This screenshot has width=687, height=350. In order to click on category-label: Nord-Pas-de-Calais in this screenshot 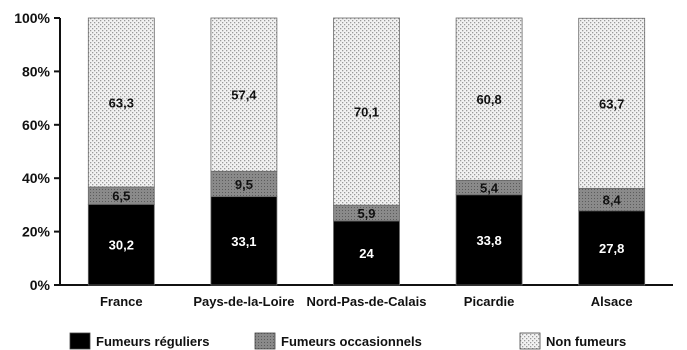, I will do `click(367, 301)`.